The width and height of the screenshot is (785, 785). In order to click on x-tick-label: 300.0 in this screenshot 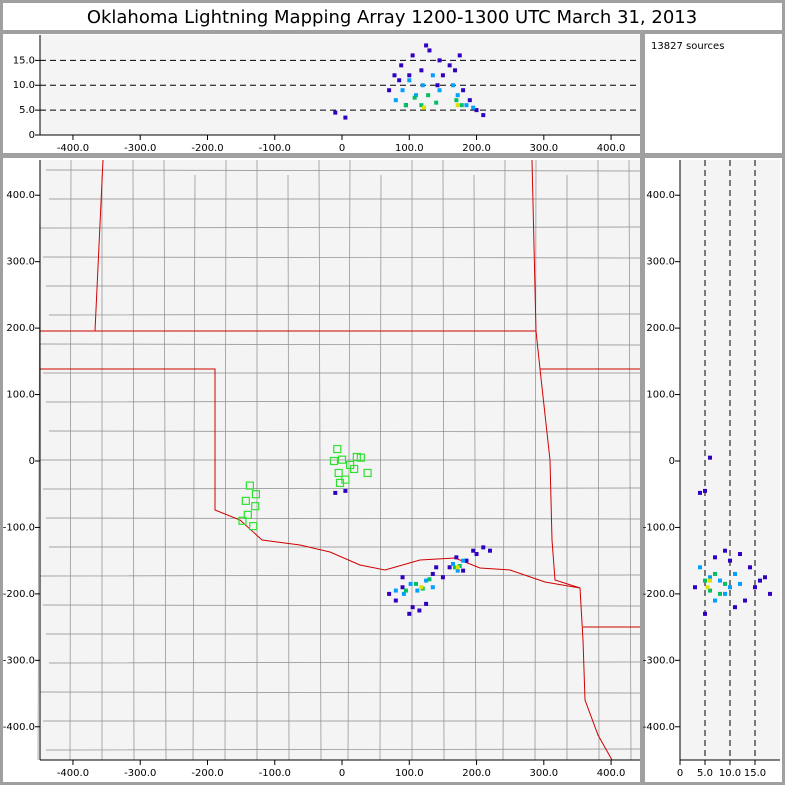, I will do `click(543, 773)`.